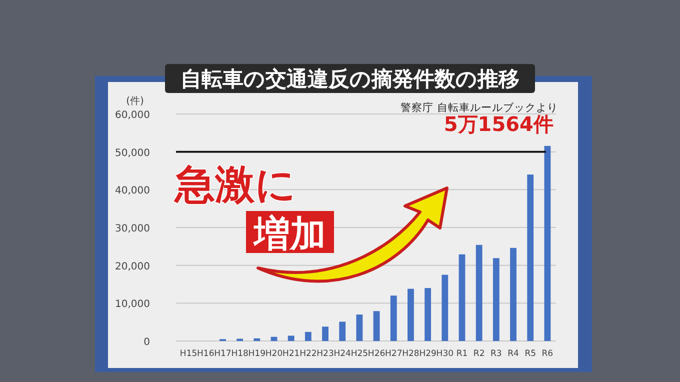  I want to click on x-tick-label: R6, so click(548, 354).